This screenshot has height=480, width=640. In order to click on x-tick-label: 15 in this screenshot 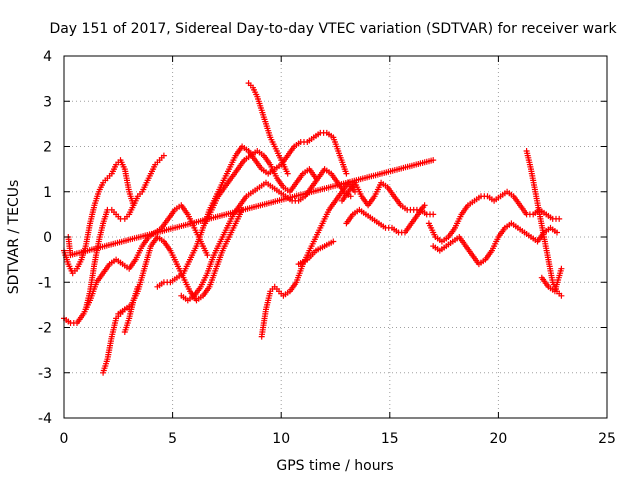, I will do `click(390, 439)`.